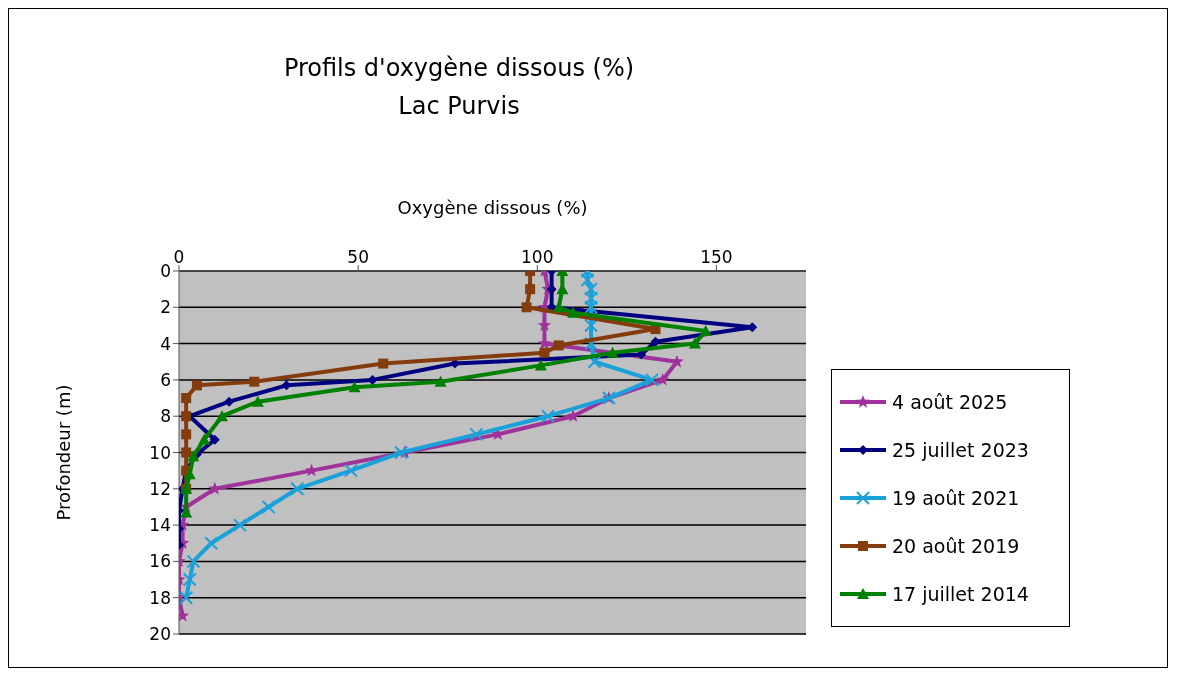 This screenshot has width=1177, height=673. What do you see at coordinates (960, 594) in the screenshot?
I see `legend-label: 17 juillet 2014` at bounding box center [960, 594].